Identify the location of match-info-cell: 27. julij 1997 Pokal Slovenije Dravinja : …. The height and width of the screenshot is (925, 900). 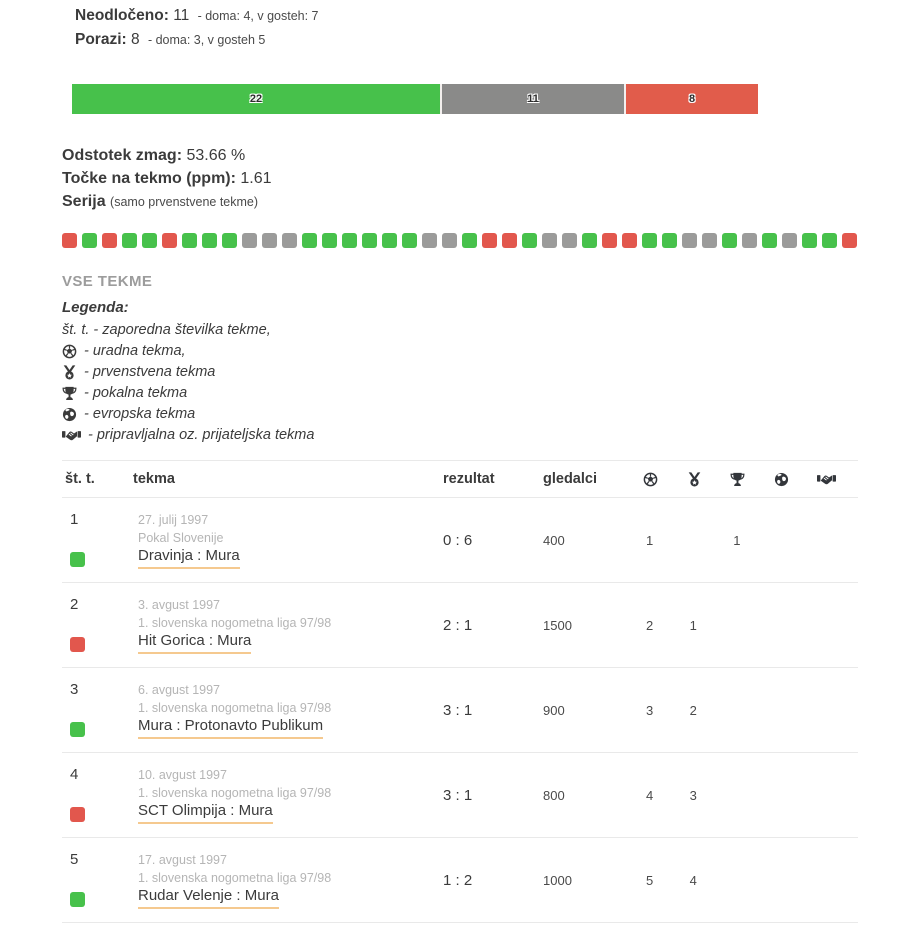
(285, 540).